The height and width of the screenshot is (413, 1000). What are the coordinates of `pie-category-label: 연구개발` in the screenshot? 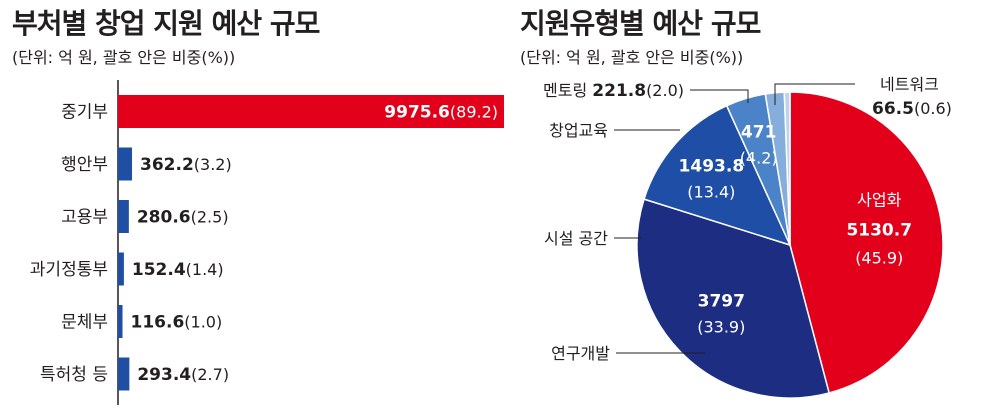 It's located at (580, 353).